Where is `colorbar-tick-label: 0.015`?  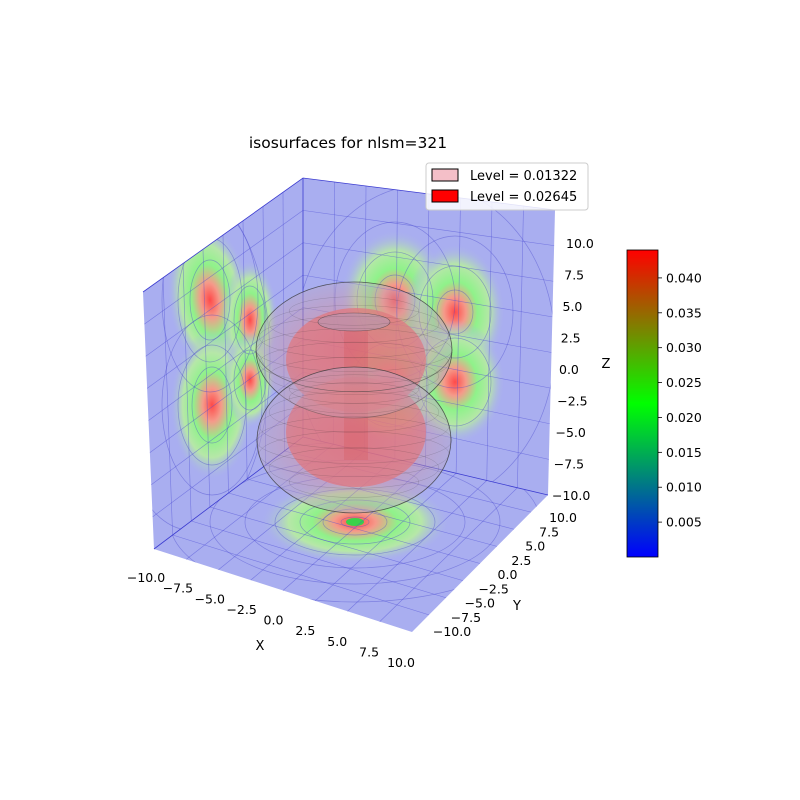 colorbar-tick-label: 0.015 is located at coordinates (684, 452).